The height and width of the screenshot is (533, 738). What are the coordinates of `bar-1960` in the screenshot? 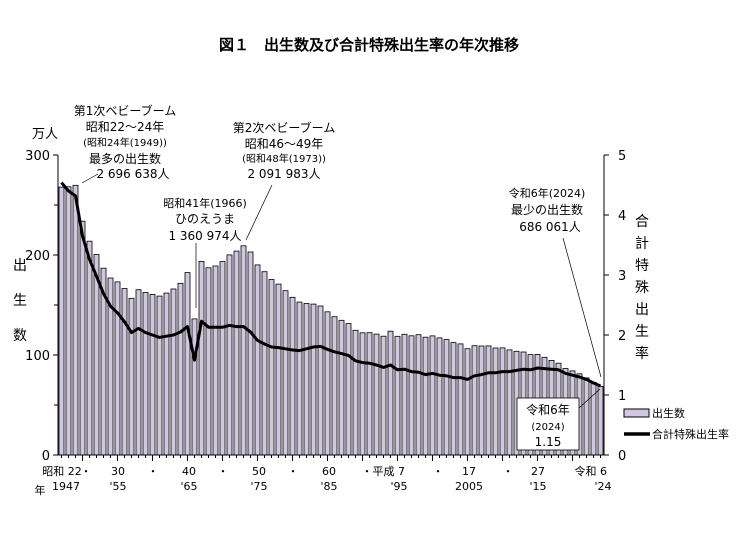 It's located at (152, 374).